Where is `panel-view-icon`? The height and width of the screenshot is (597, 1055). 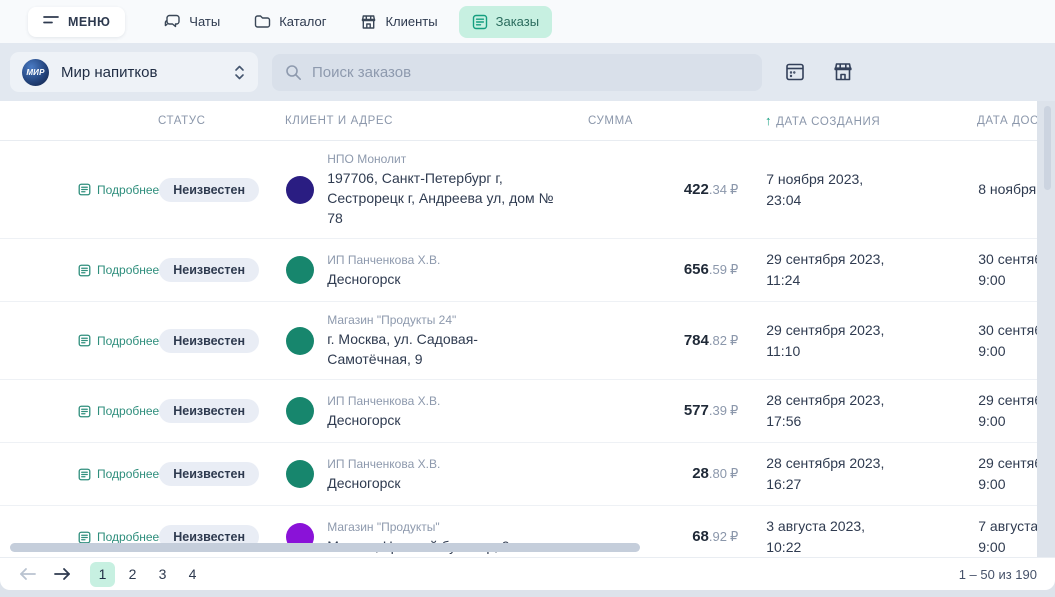 panel-view-icon is located at coordinates (795, 72).